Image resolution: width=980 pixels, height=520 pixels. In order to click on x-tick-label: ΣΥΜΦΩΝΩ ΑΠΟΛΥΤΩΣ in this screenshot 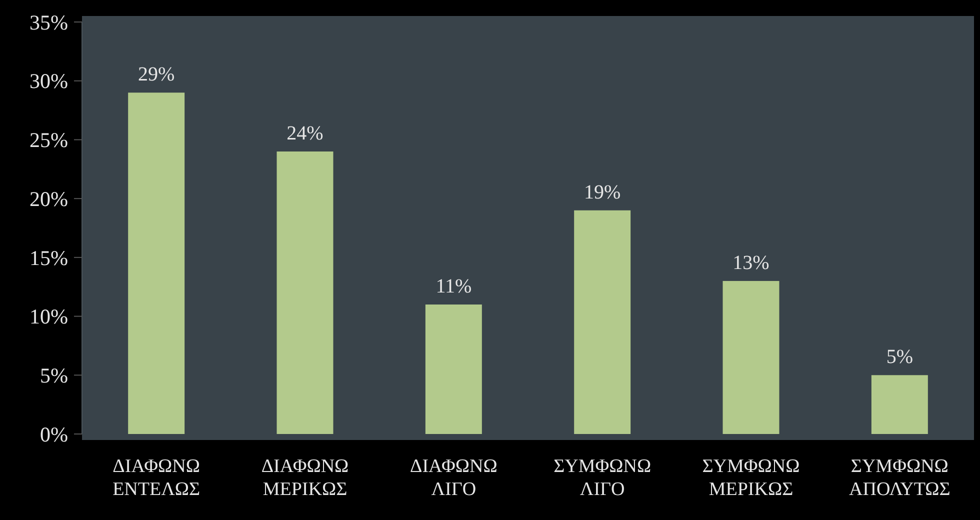, I will do `click(899, 478)`.